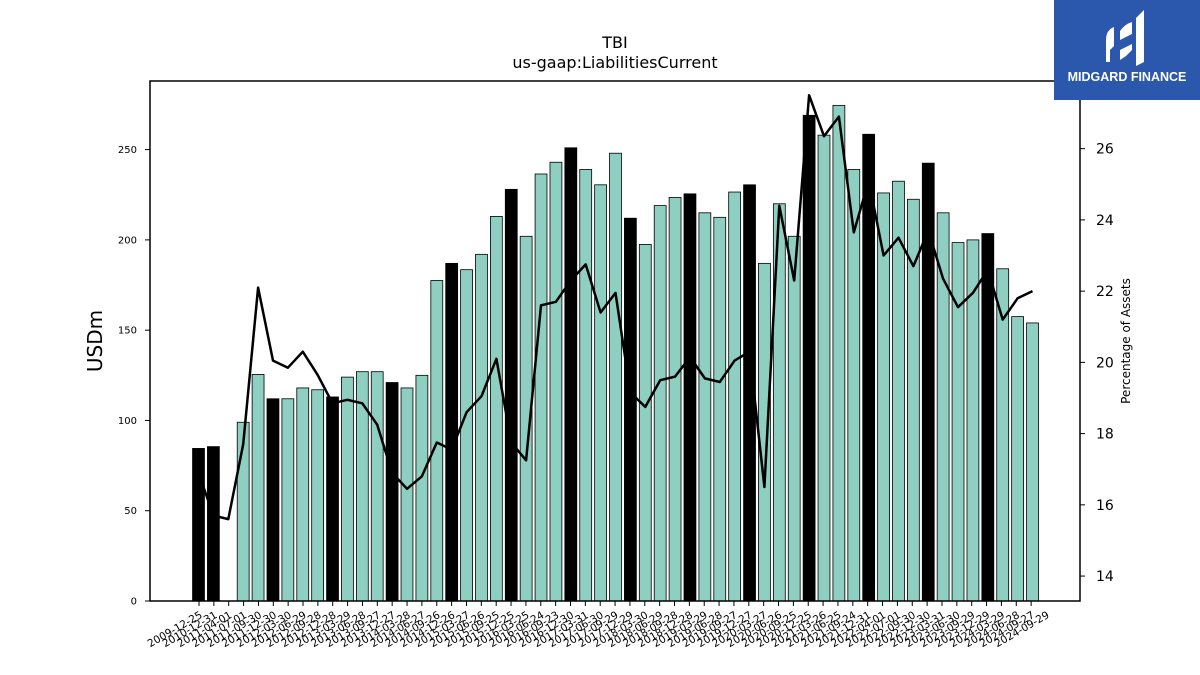  I want to click on logo-text: MIDGARD FINANCE, so click(1127, 77).